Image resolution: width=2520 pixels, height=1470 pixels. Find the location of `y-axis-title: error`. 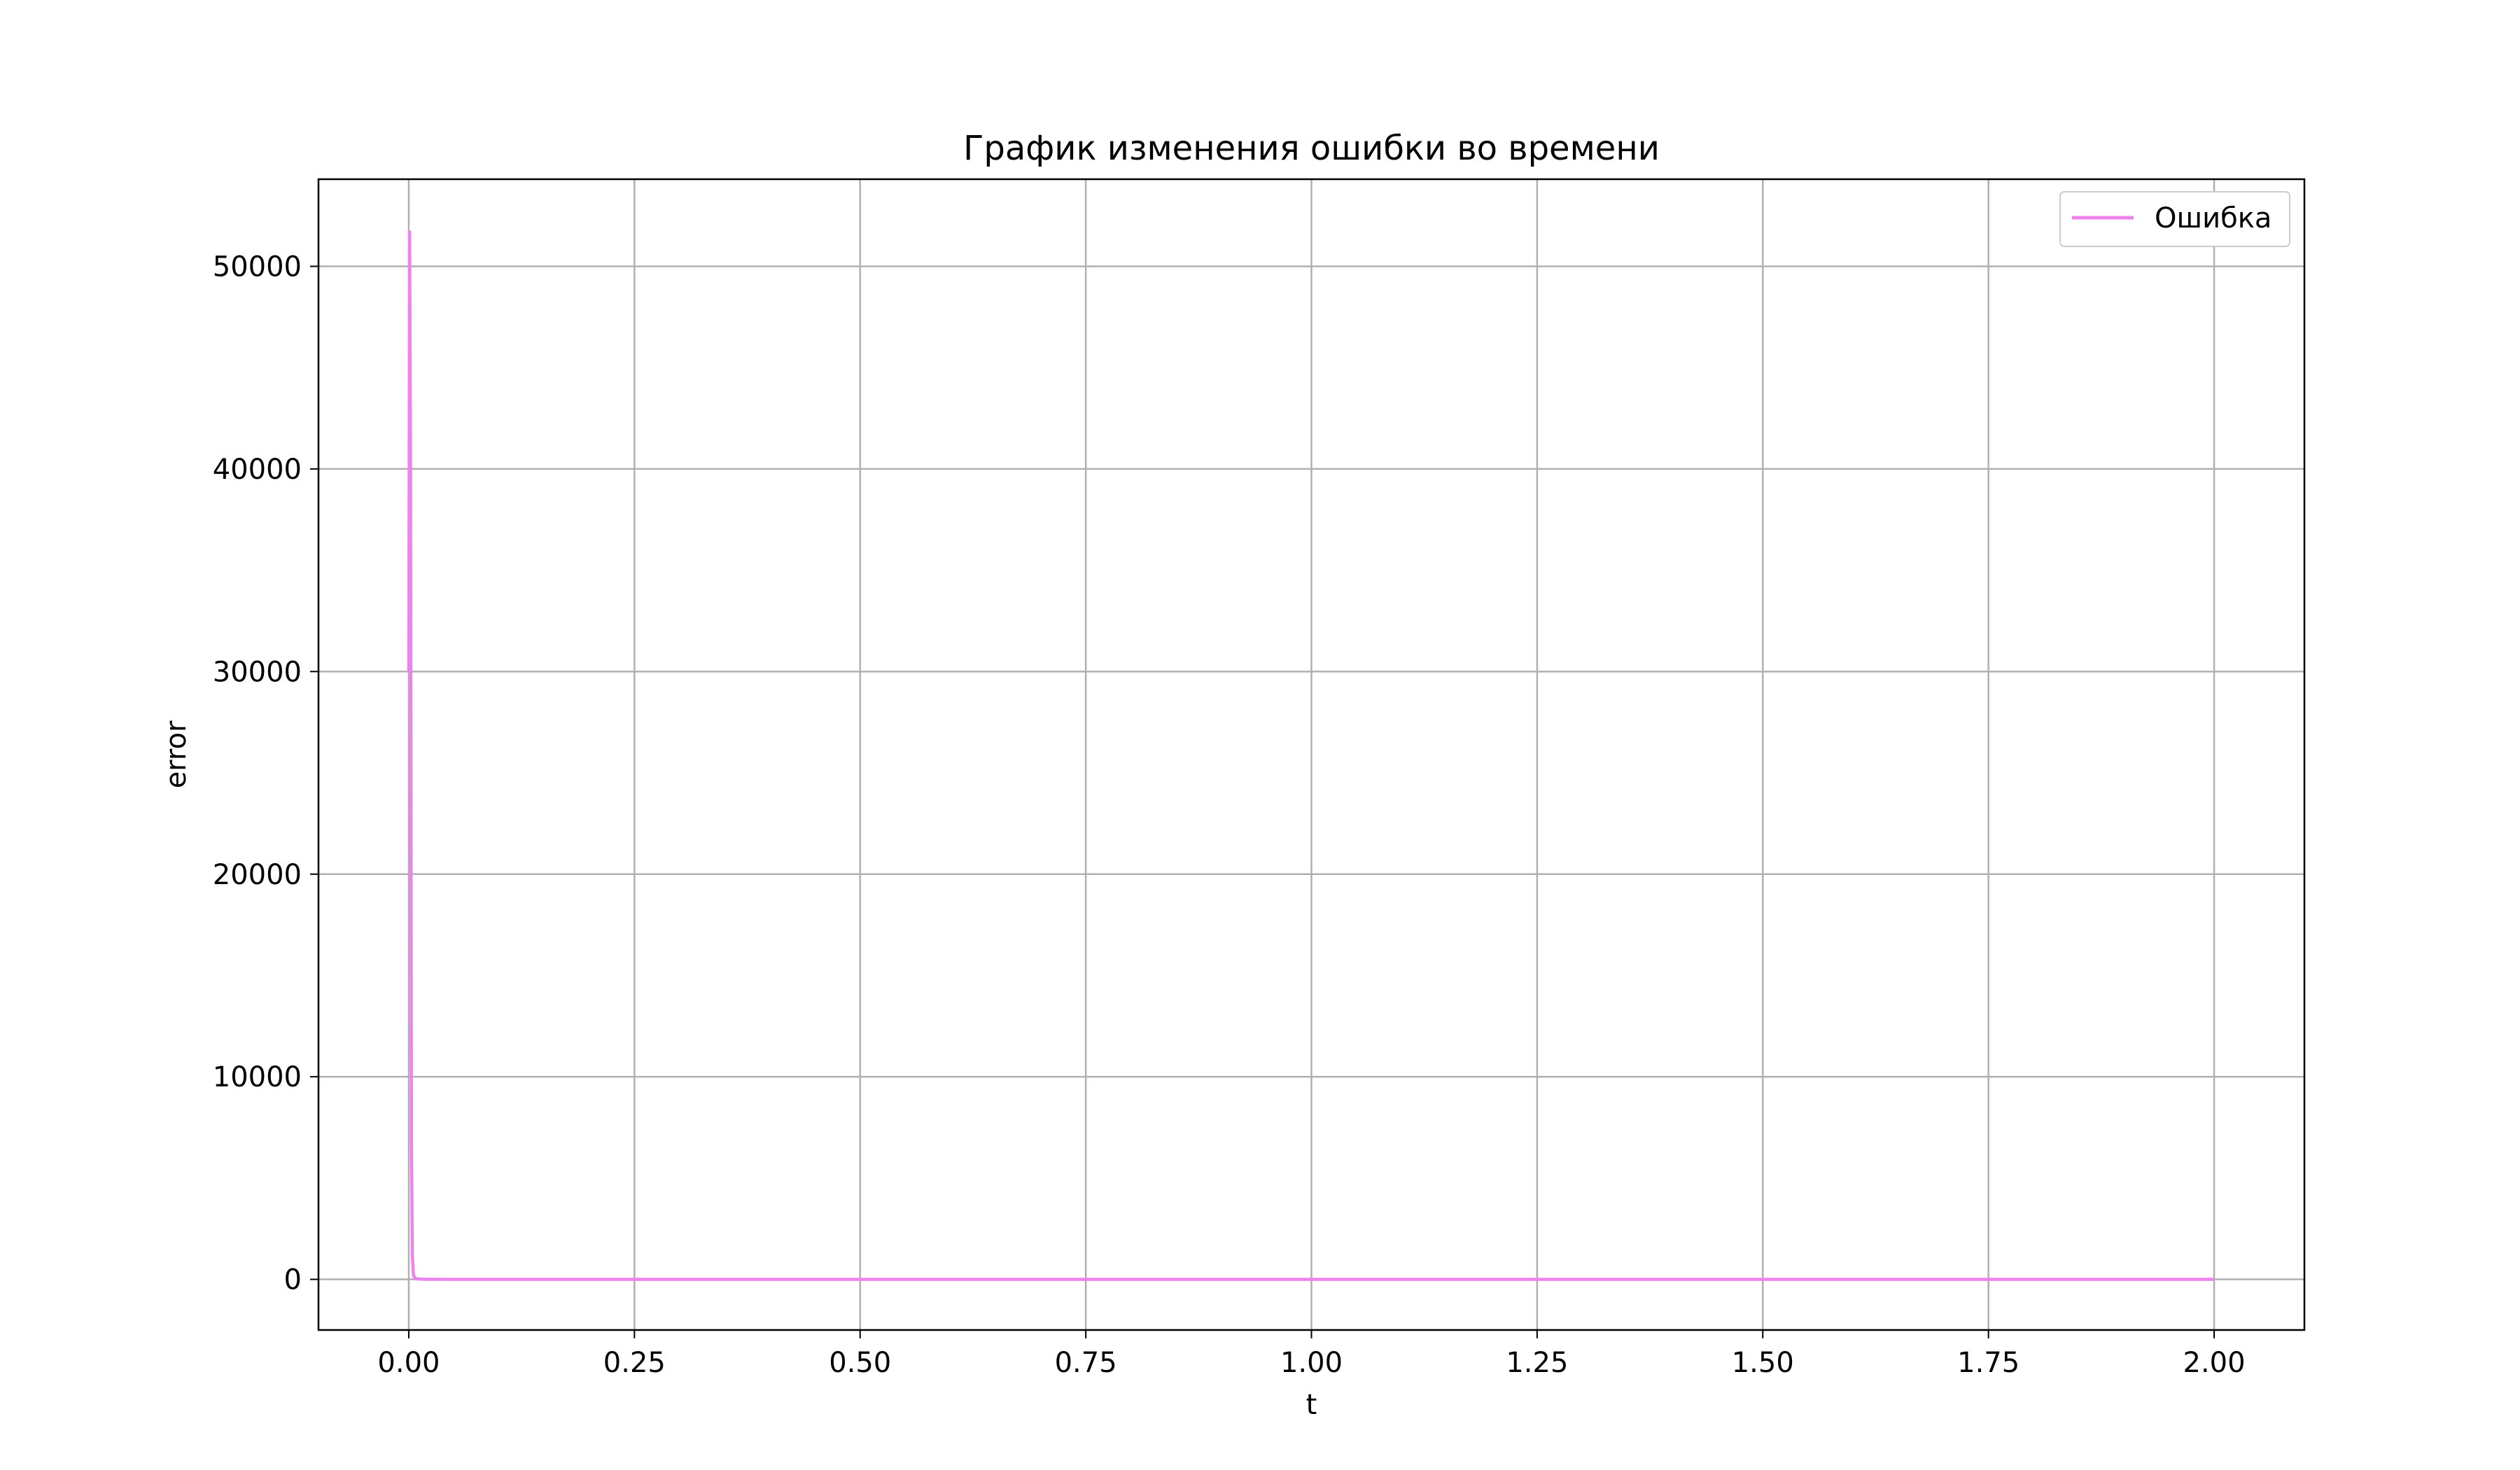

y-axis-title: error is located at coordinates (176, 754).